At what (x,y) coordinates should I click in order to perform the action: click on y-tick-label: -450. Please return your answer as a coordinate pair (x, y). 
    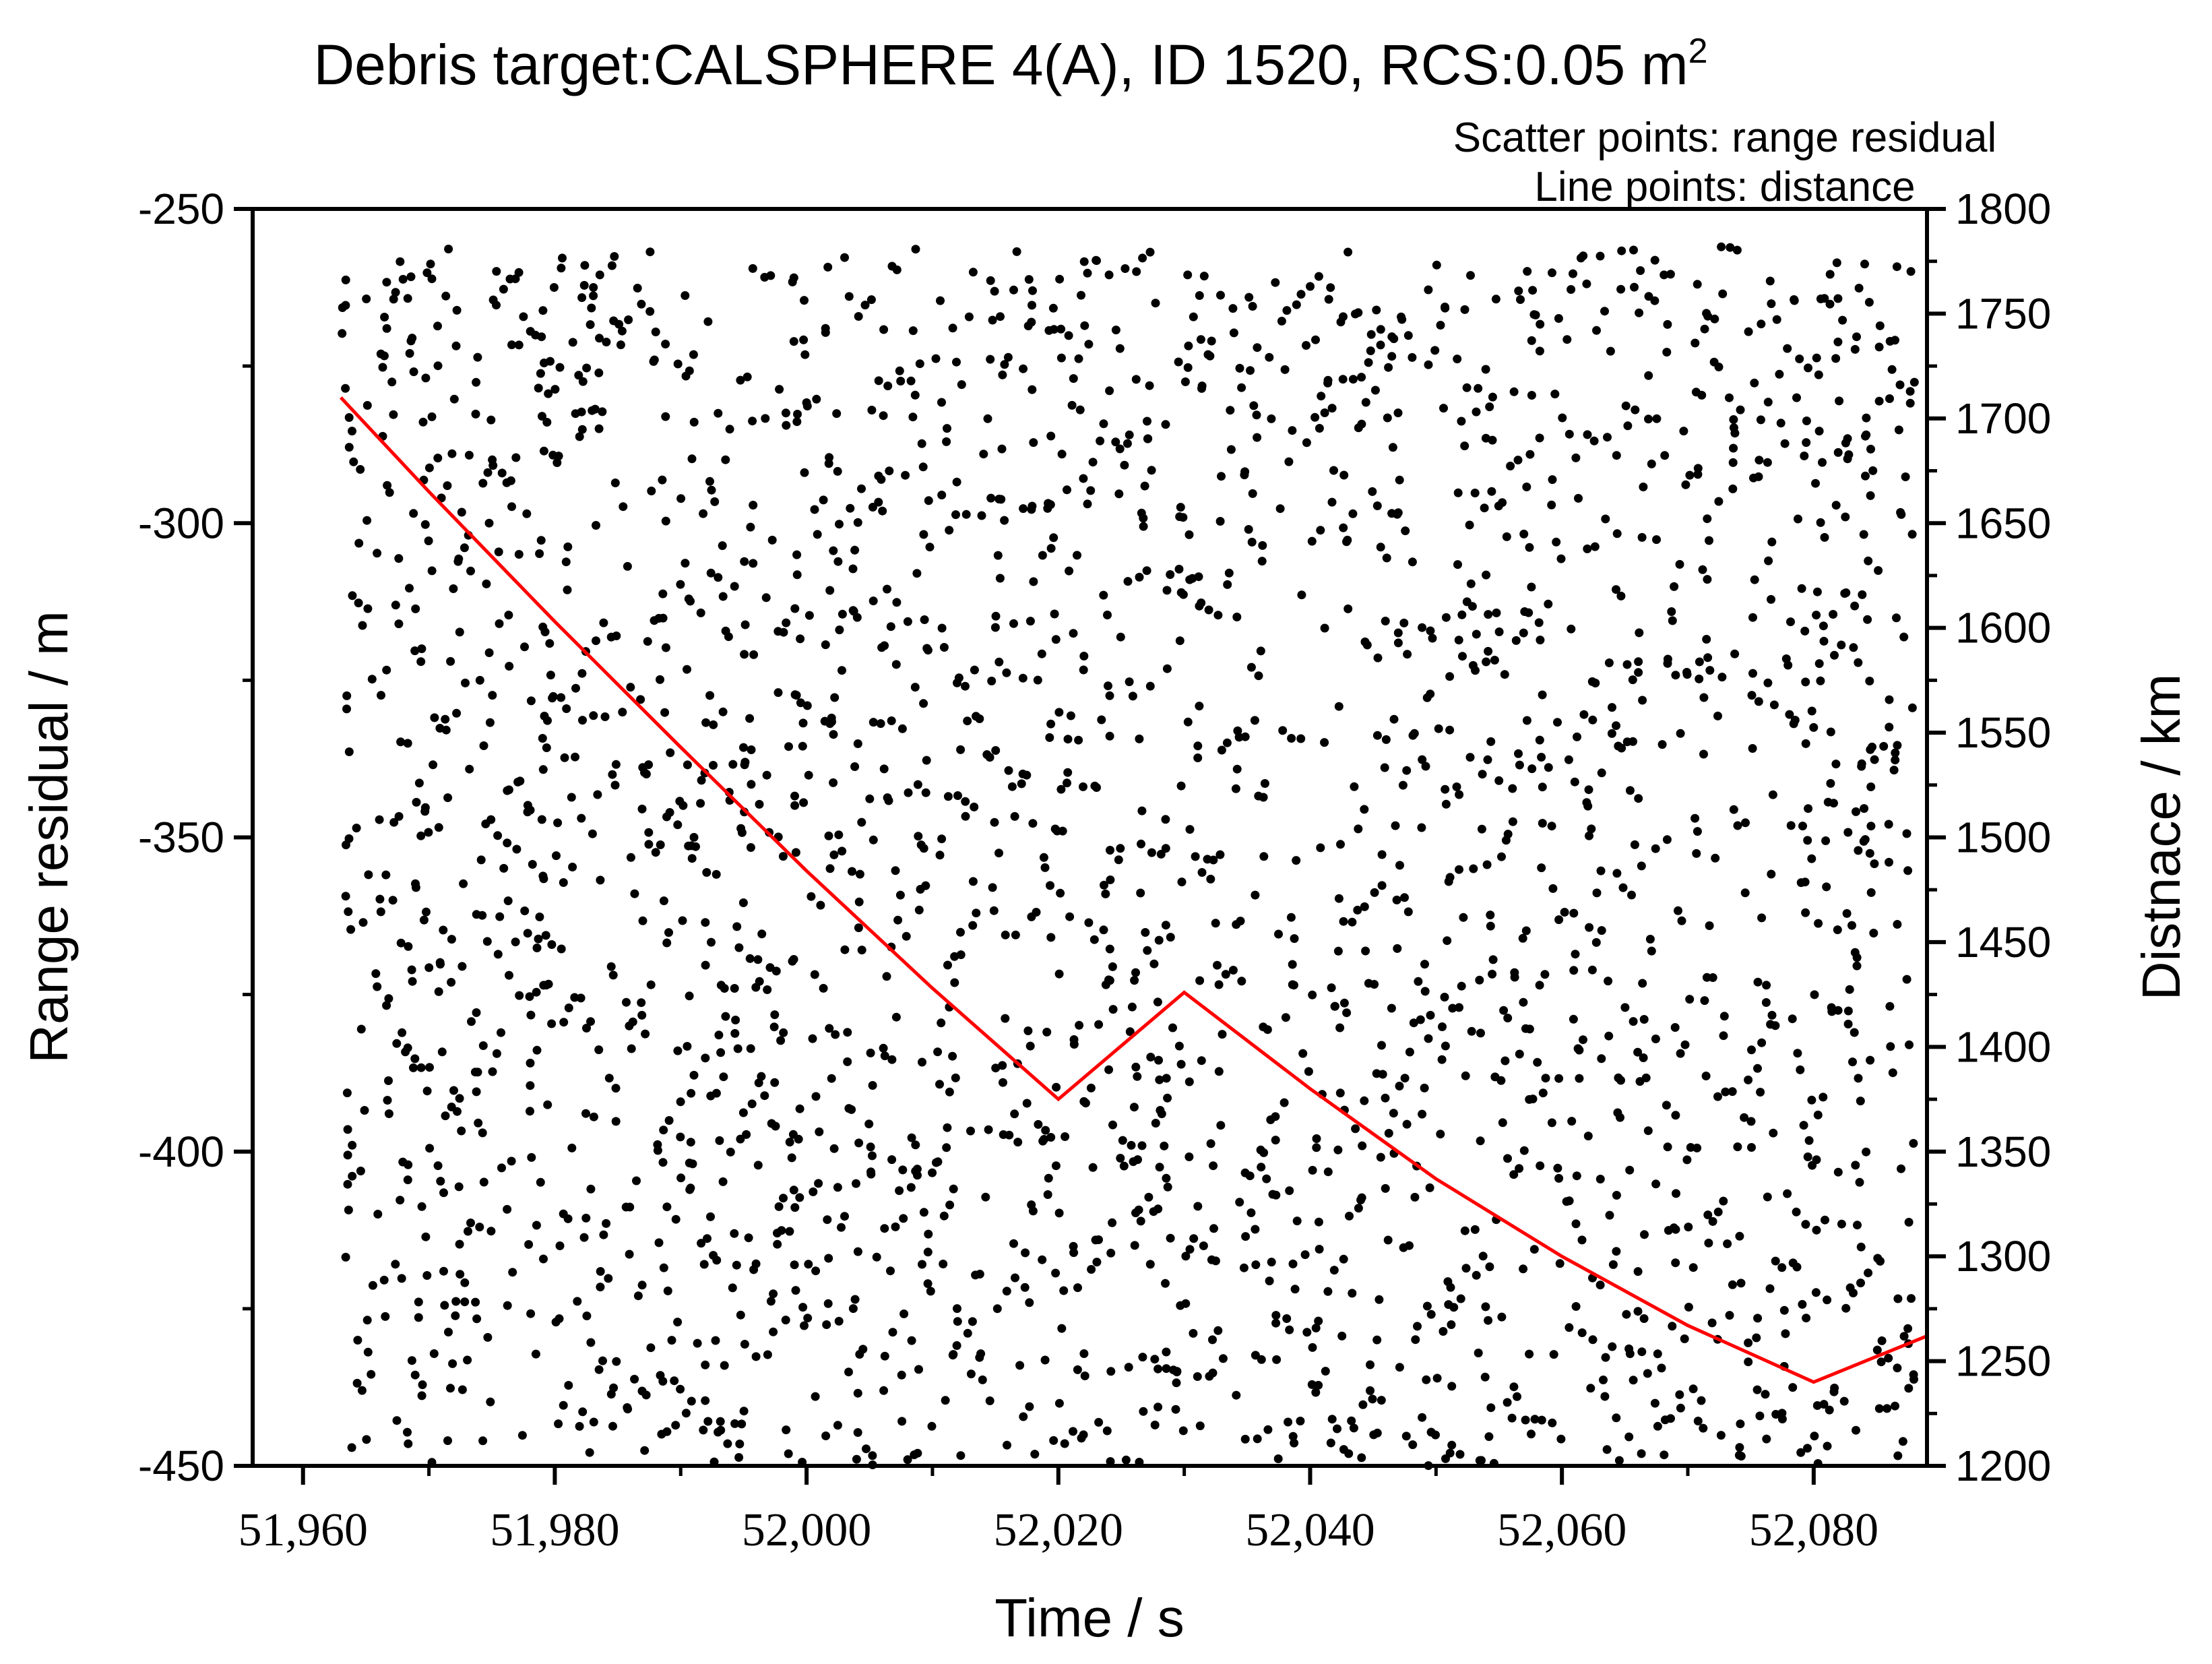
    Looking at the image, I should click on (181, 1466).